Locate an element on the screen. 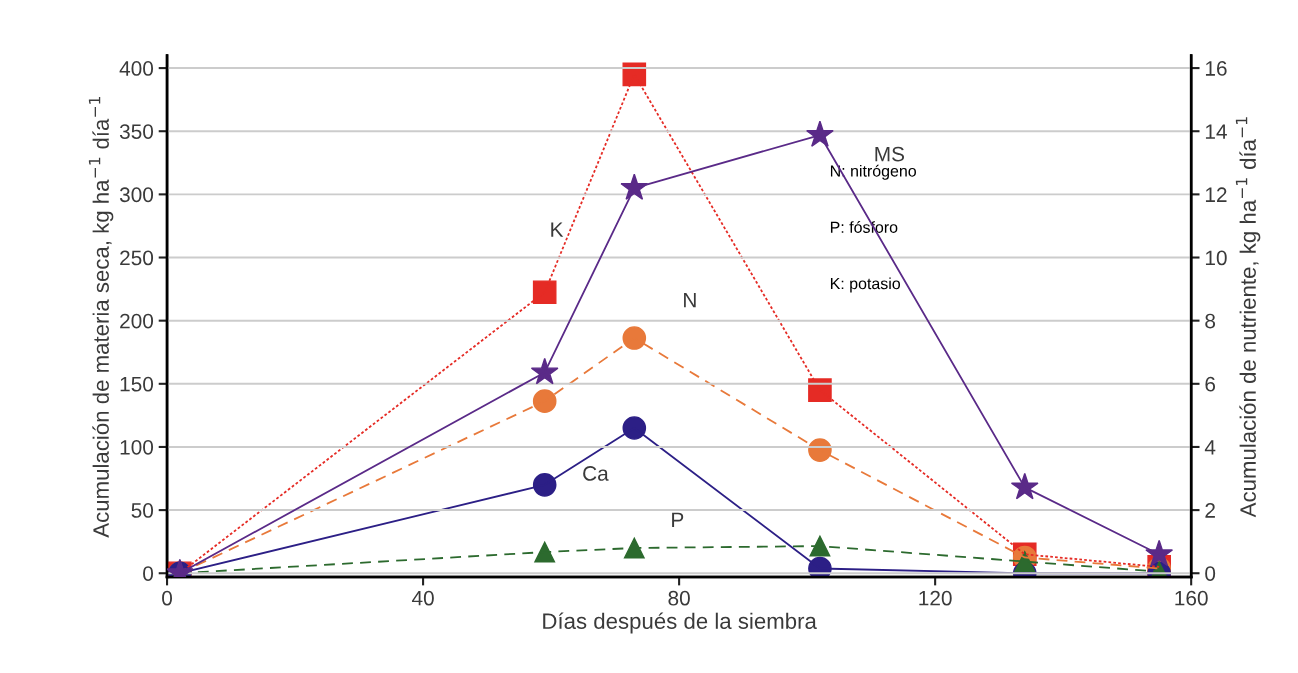 The width and height of the screenshot is (1298, 673). text: N is located at coordinates (690, 300).